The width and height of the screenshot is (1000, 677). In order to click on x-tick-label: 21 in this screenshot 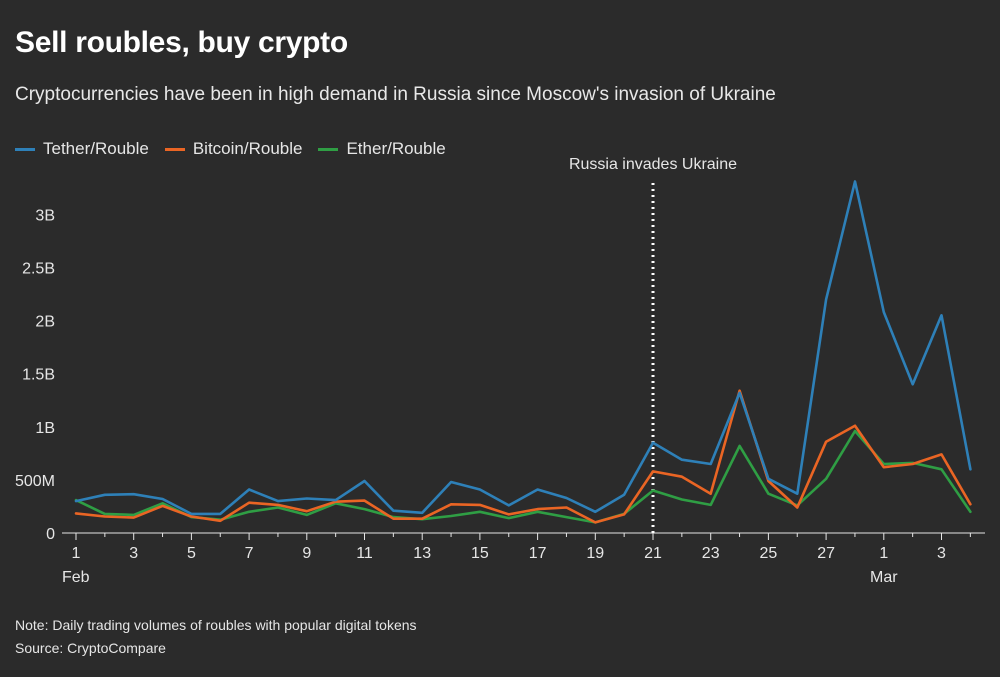, I will do `click(653, 553)`.